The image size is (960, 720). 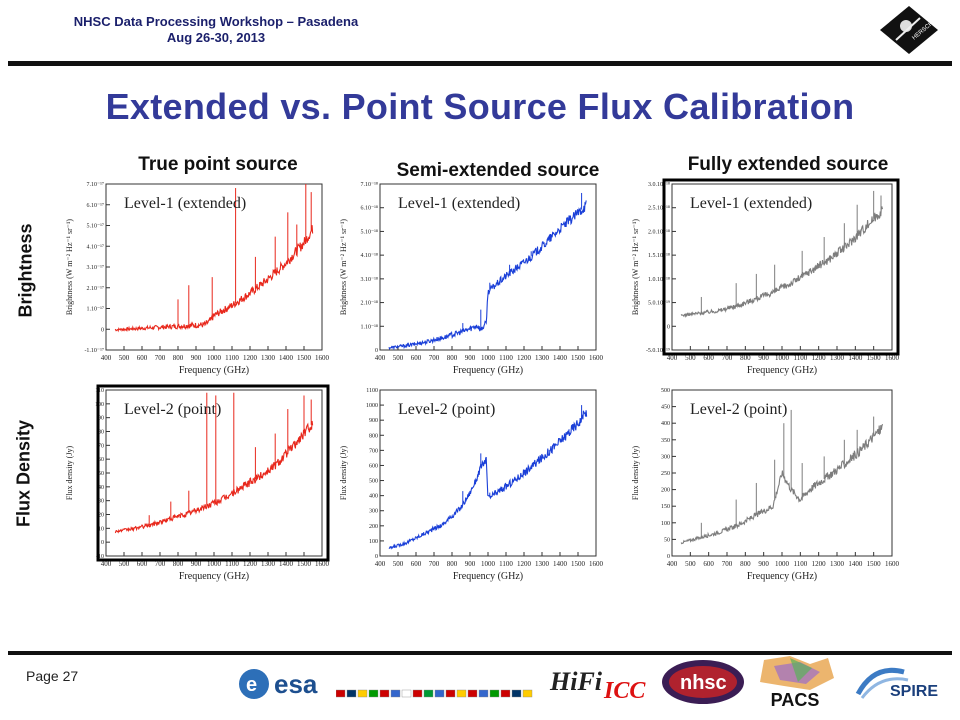 I want to click on y-tick-label: 70, so click(x=101, y=446).